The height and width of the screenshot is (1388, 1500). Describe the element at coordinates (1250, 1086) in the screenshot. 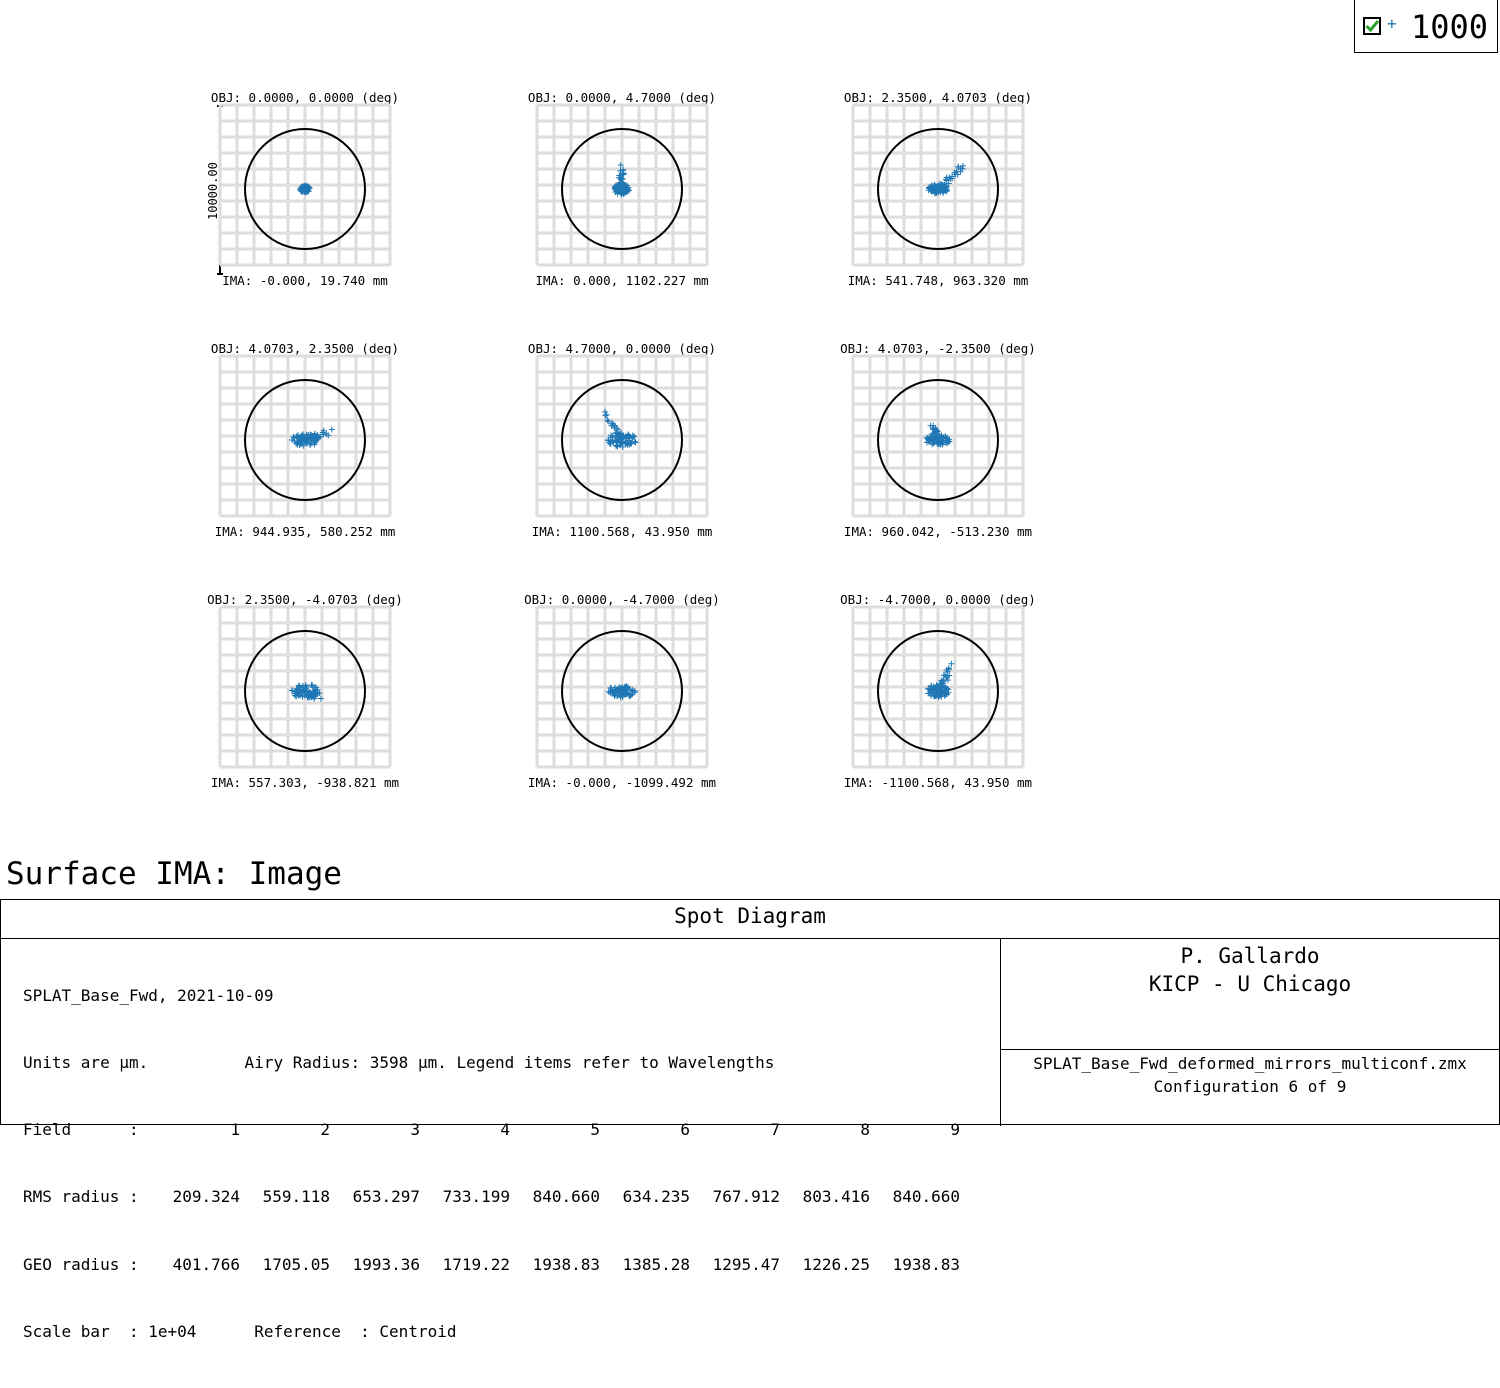

I see `configuration: Configuration 6 of 9` at that location.